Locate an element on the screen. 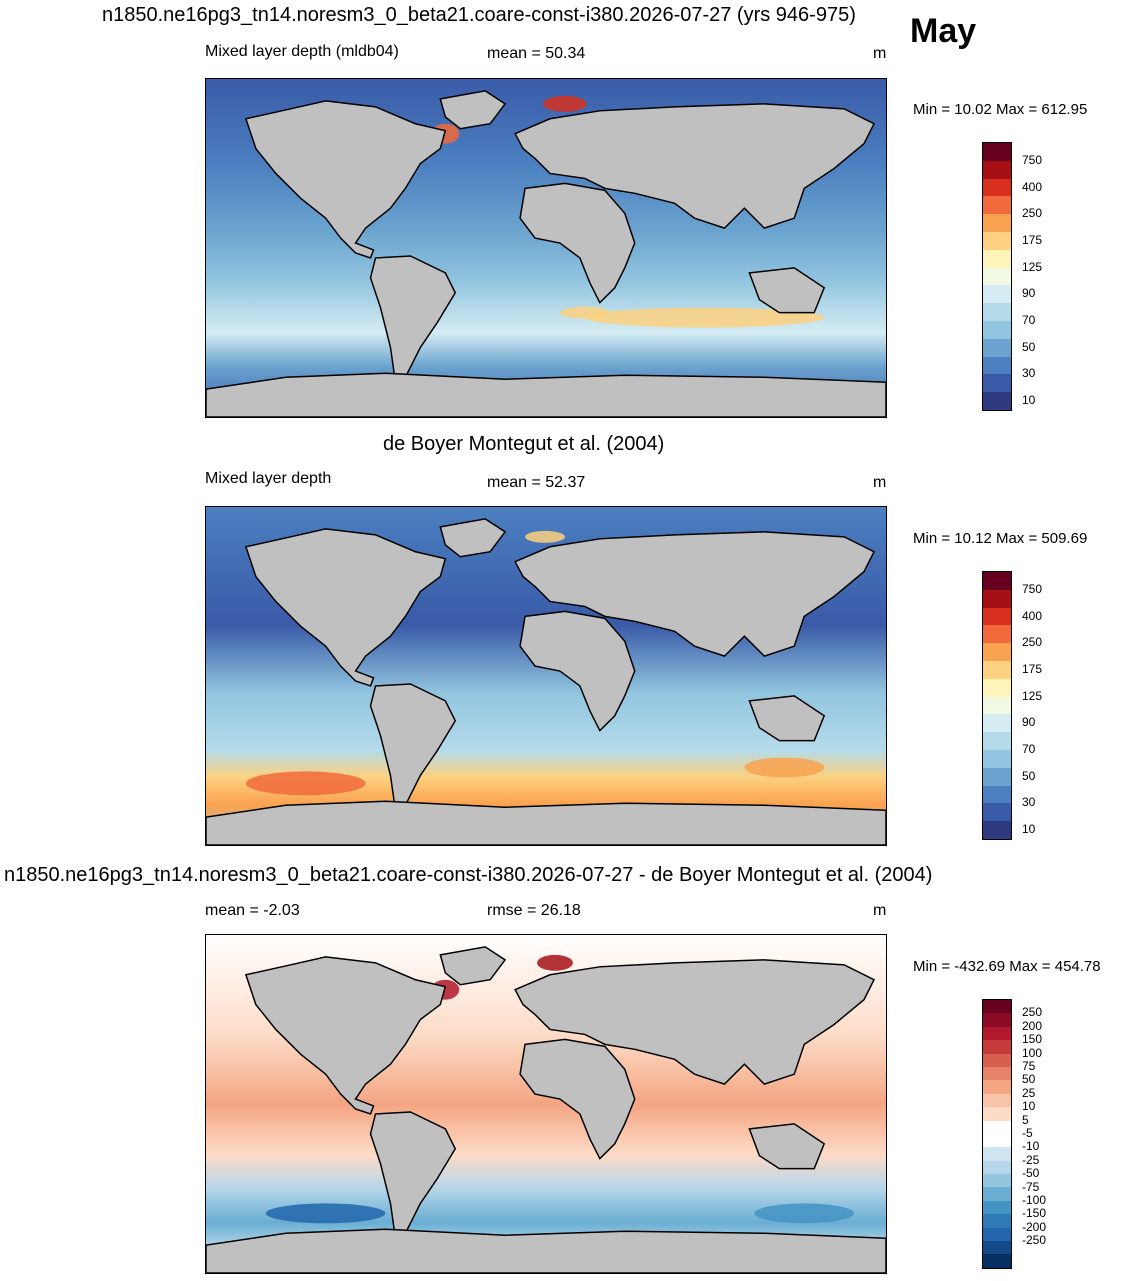 This screenshot has height=1281, width=1129. panel3-mean-label: mean = -2.03 is located at coordinates (252, 910).